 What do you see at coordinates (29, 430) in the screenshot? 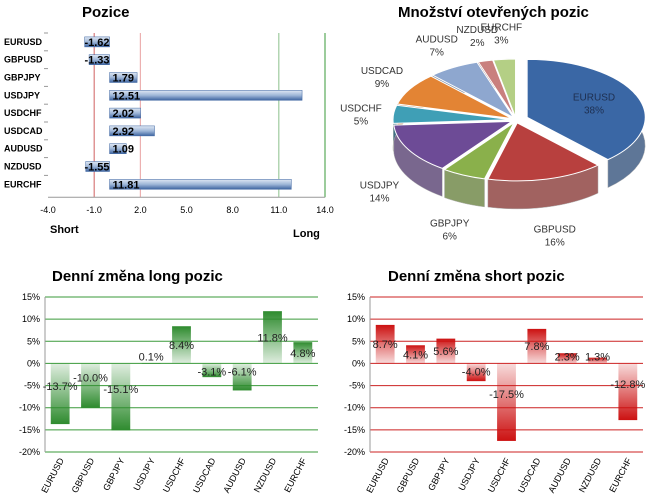
I see `y-tick-label: -15%` at bounding box center [29, 430].